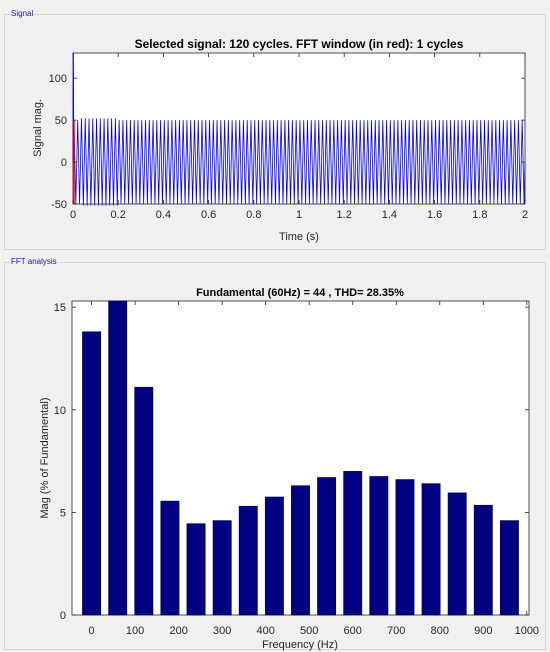  I want to click on fft-x-tick-label: 500, so click(309, 631).